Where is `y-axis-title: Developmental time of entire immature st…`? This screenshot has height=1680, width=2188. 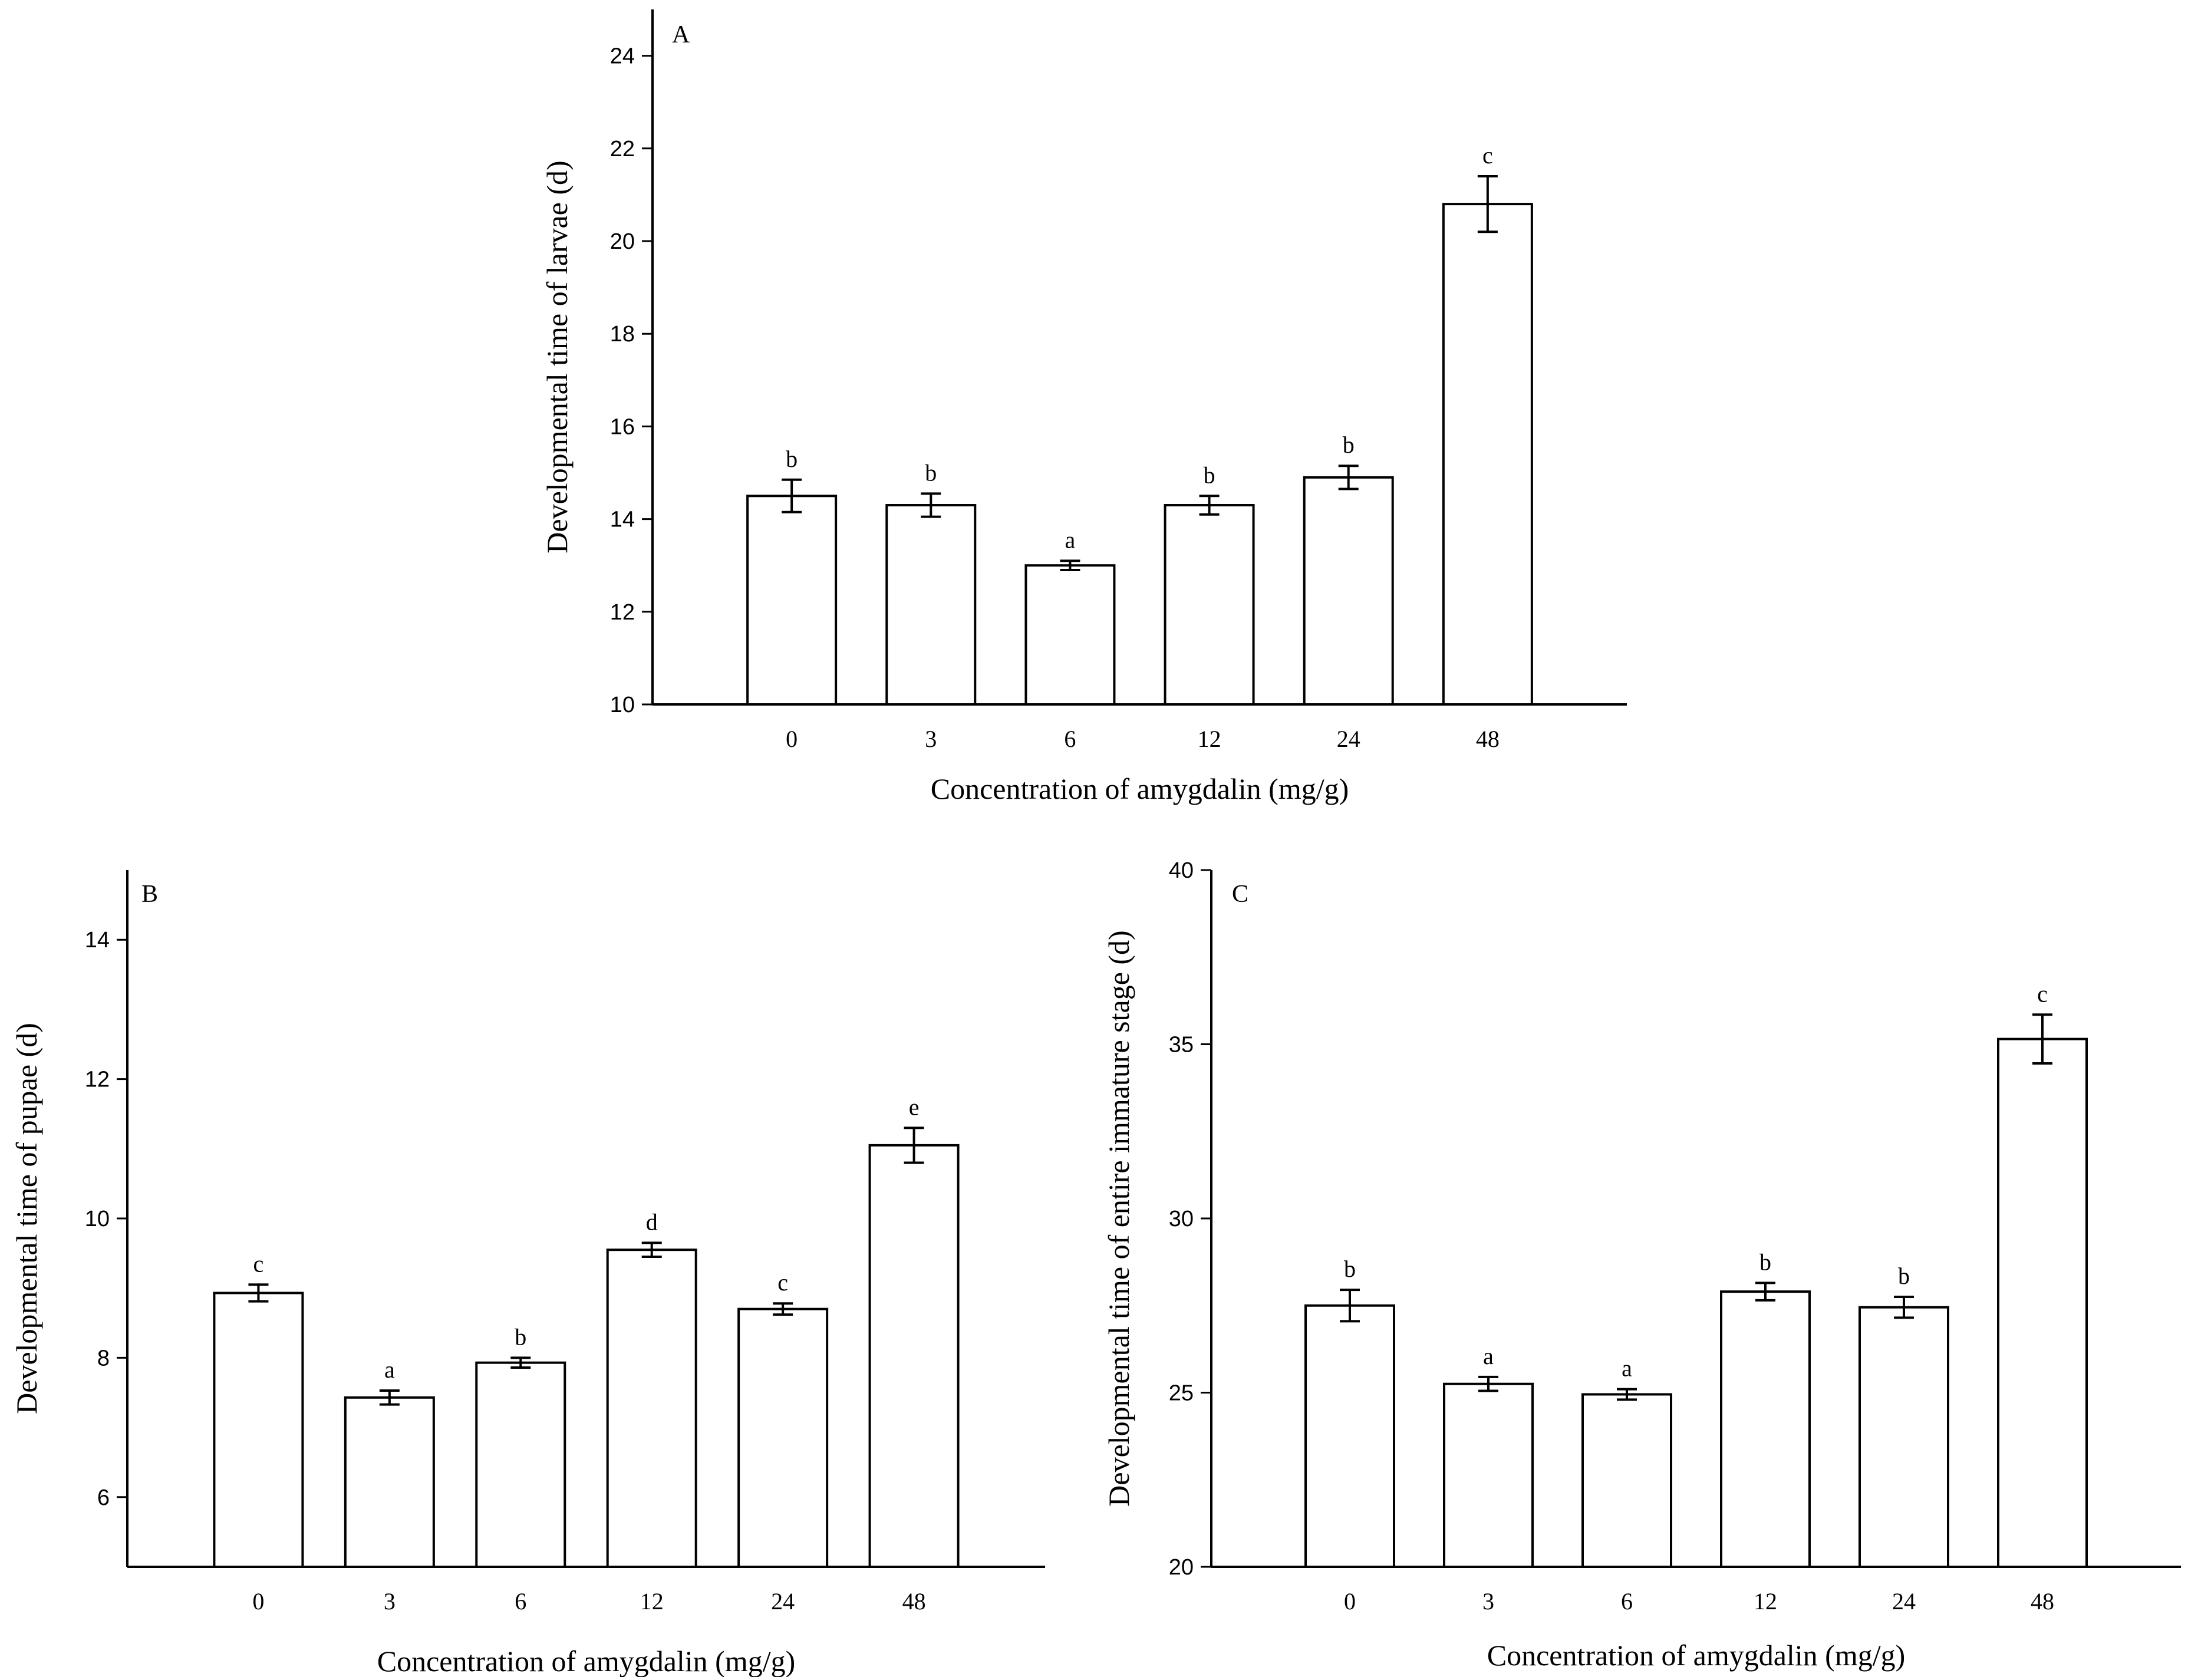 y-axis-title: Developmental time of entire immature st… is located at coordinates (1118, 1218).